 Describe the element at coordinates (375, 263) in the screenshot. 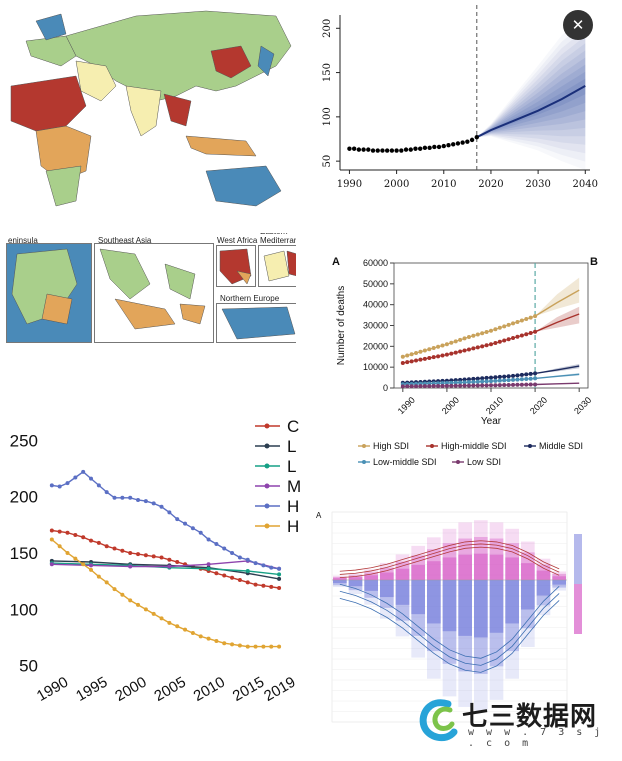

I see `y-tick-label: 60000` at that location.